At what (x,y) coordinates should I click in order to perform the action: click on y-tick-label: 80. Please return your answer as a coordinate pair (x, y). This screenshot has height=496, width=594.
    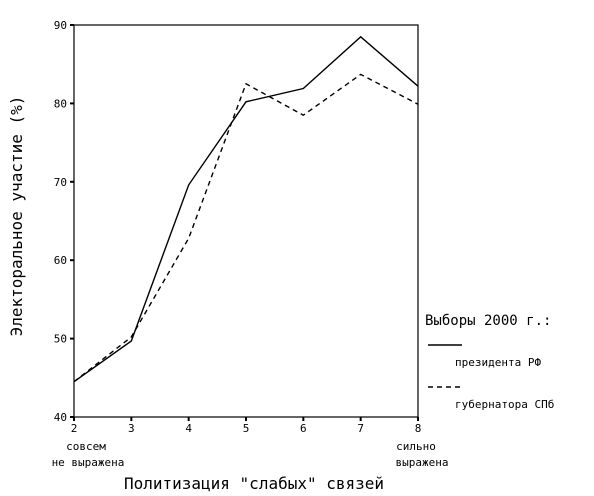
    Looking at the image, I should click on (60, 103).